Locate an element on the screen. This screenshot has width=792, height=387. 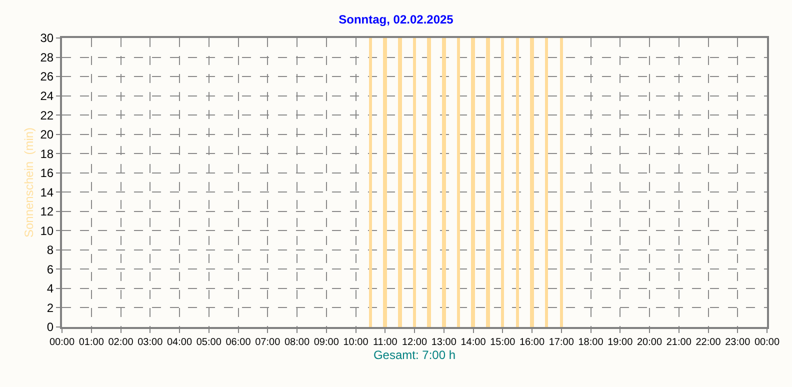
y-tick-label: 0 is located at coordinates (50, 327).